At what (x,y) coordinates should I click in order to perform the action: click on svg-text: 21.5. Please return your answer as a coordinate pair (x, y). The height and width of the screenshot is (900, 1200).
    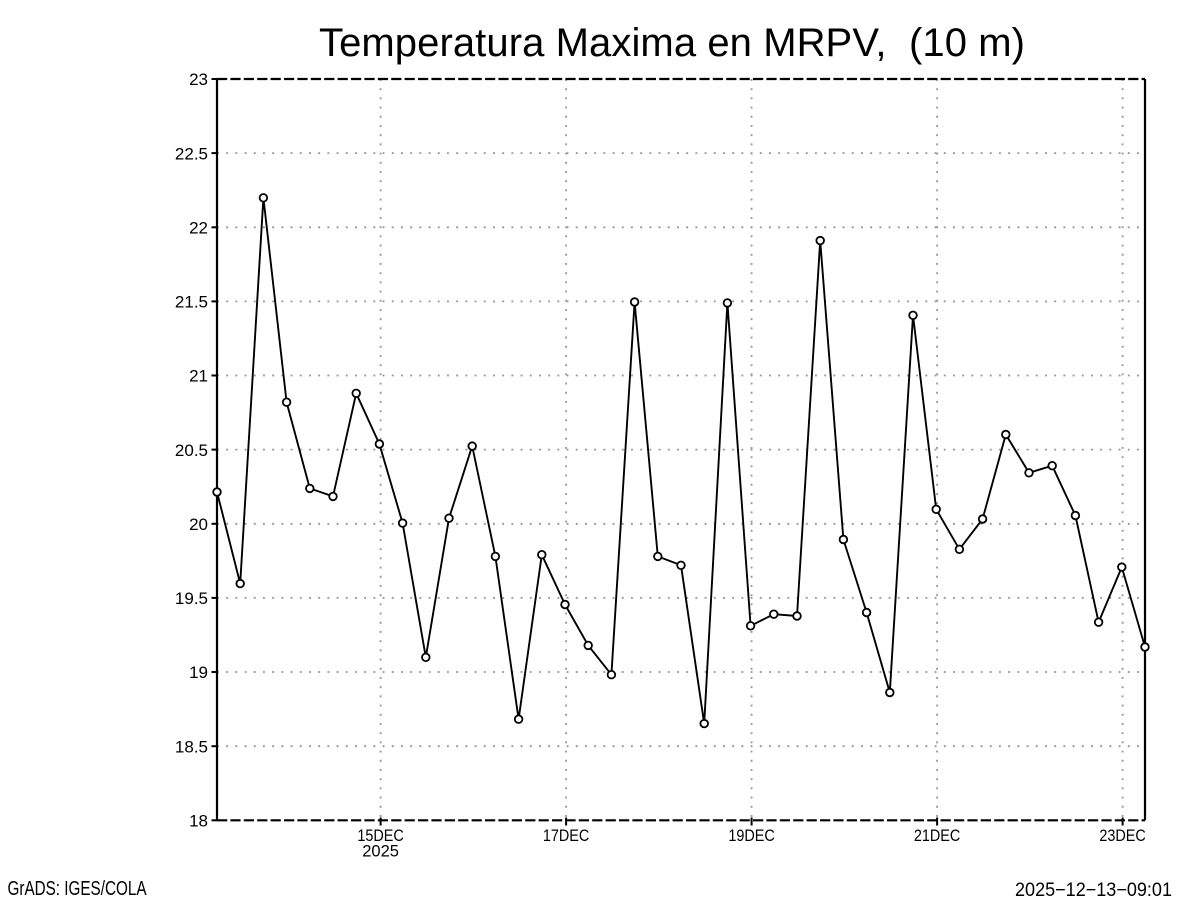
    Looking at the image, I should click on (191, 302).